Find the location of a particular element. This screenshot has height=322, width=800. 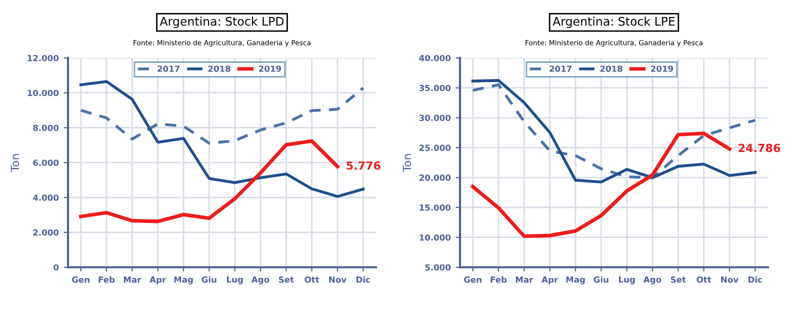

y-tick-label: 12.000 is located at coordinates (43, 58).